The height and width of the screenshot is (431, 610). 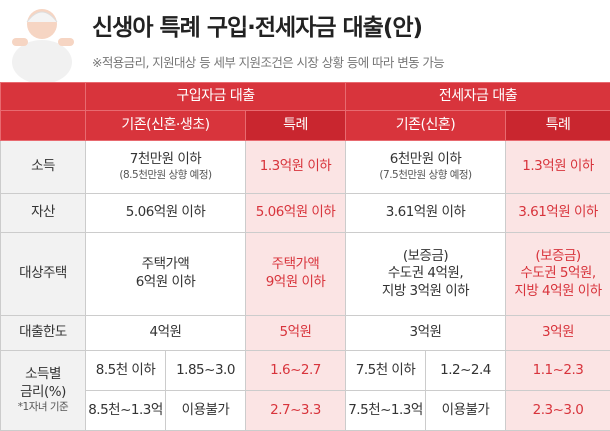 What do you see at coordinates (216, 97) in the screenshot?
I see `group-header: 구입자금 대출` at bounding box center [216, 97].